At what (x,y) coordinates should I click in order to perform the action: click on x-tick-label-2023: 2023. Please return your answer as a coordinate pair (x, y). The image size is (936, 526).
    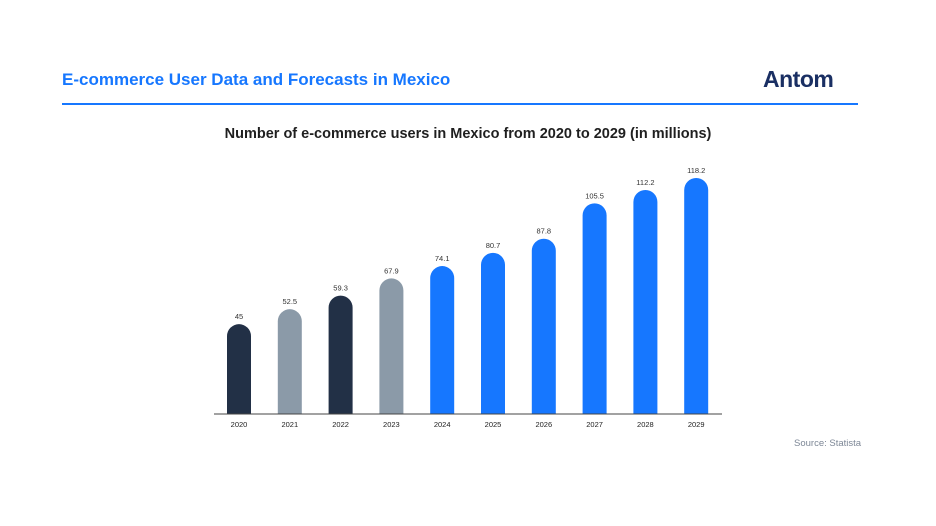
    Looking at the image, I should click on (391, 424).